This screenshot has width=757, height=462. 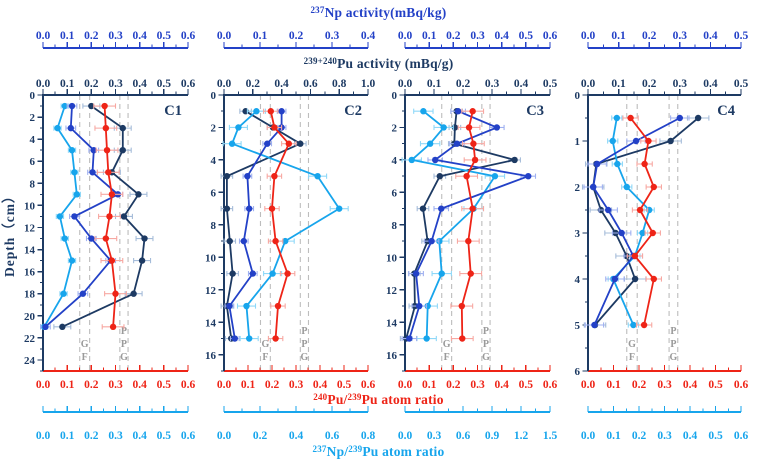 What do you see at coordinates (726, 111) in the screenshot?
I see `panel-label: C4` at bounding box center [726, 111].